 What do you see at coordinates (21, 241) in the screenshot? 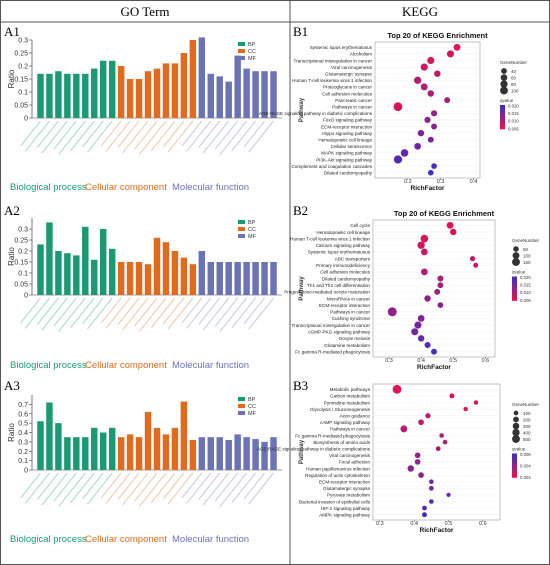
I see `y-tick-label: 0.25` at bounding box center [21, 241].